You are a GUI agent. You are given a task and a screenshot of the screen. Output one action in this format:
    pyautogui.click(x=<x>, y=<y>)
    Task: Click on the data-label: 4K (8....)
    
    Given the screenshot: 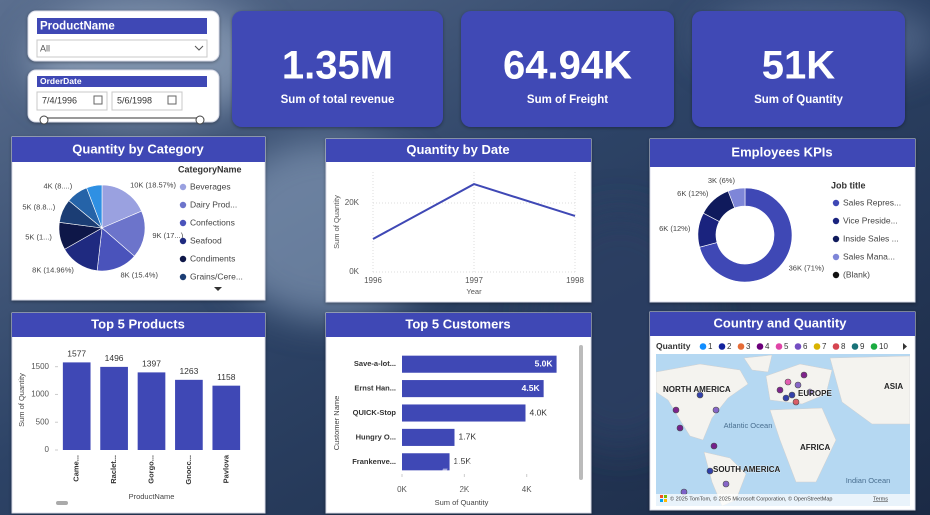 What is the action you would take?
    pyautogui.click(x=57, y=186)
    